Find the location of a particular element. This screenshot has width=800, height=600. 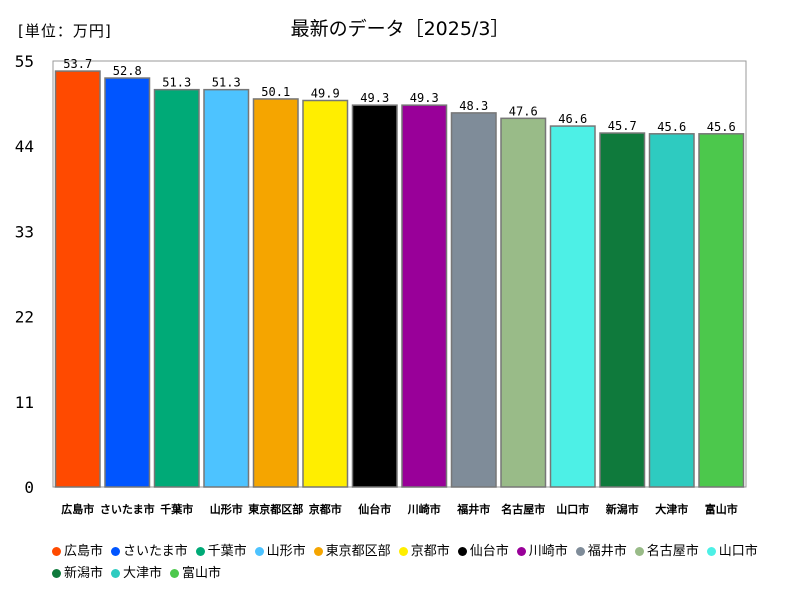

data-label: 52.8 is located at coordinates (127, 71).